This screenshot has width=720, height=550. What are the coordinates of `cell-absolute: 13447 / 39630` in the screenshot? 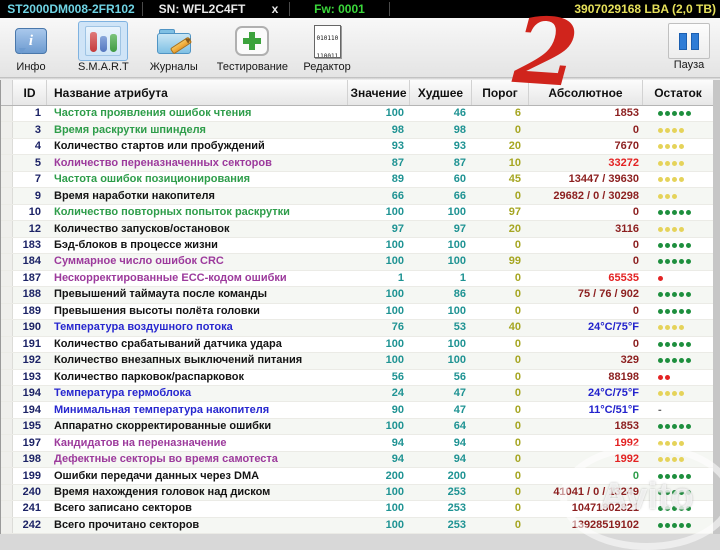 It's located at (603, 179).